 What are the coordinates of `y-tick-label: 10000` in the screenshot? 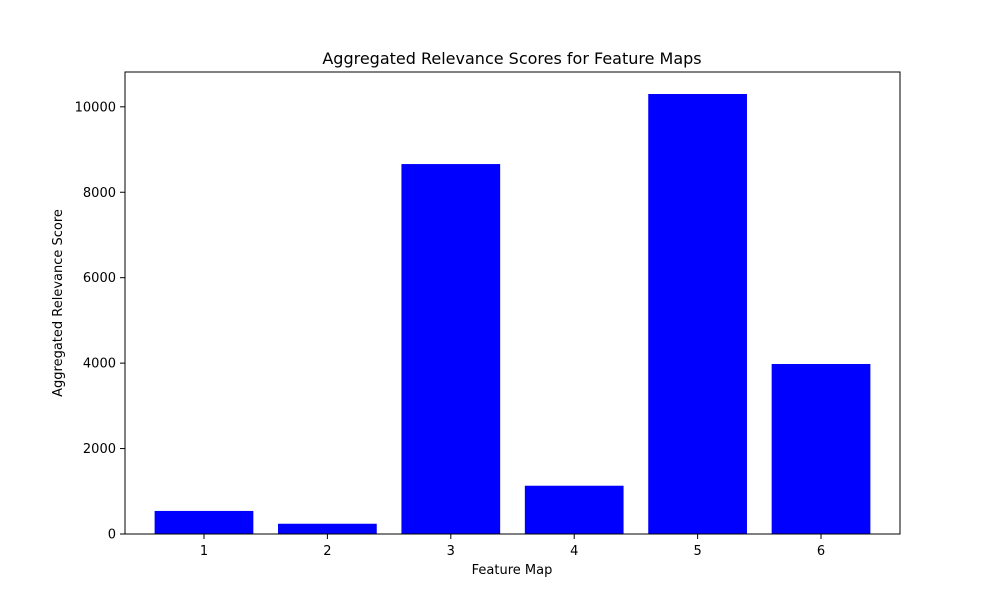 It's located at (95, 107).